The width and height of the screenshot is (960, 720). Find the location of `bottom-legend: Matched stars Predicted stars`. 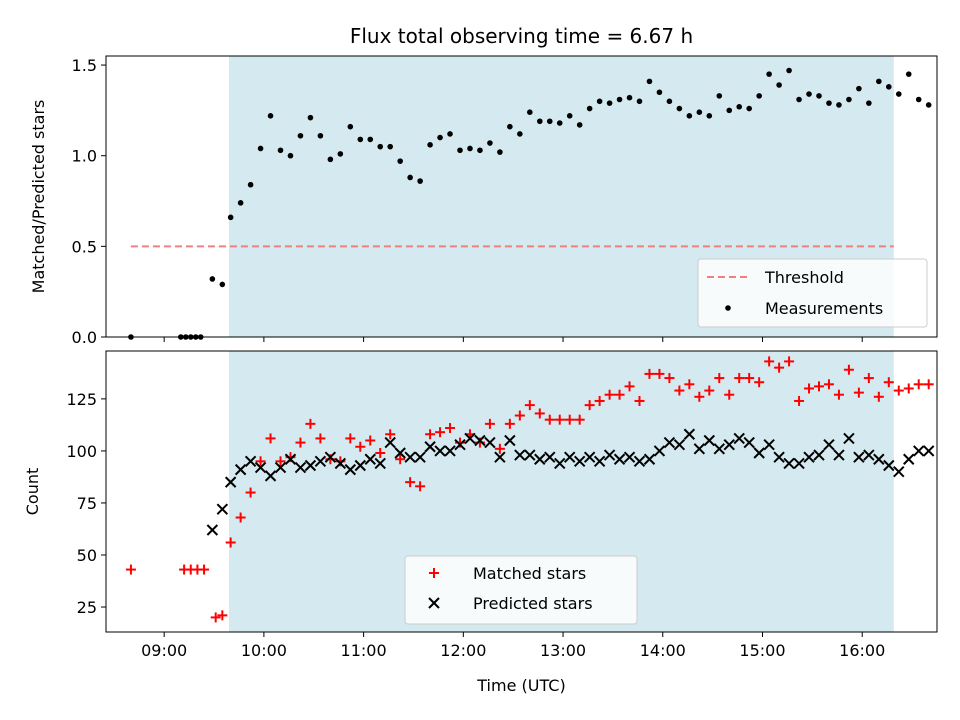

bottom-legend: Matched stars Predicted stars is located at coordinates (521, 590).